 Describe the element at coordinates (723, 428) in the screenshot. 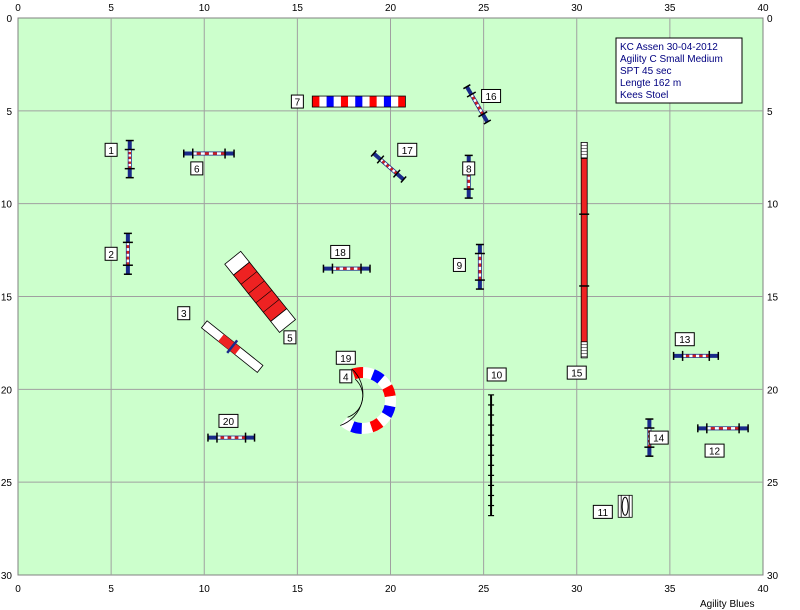

I see `obstacle-12-jump` at that location.